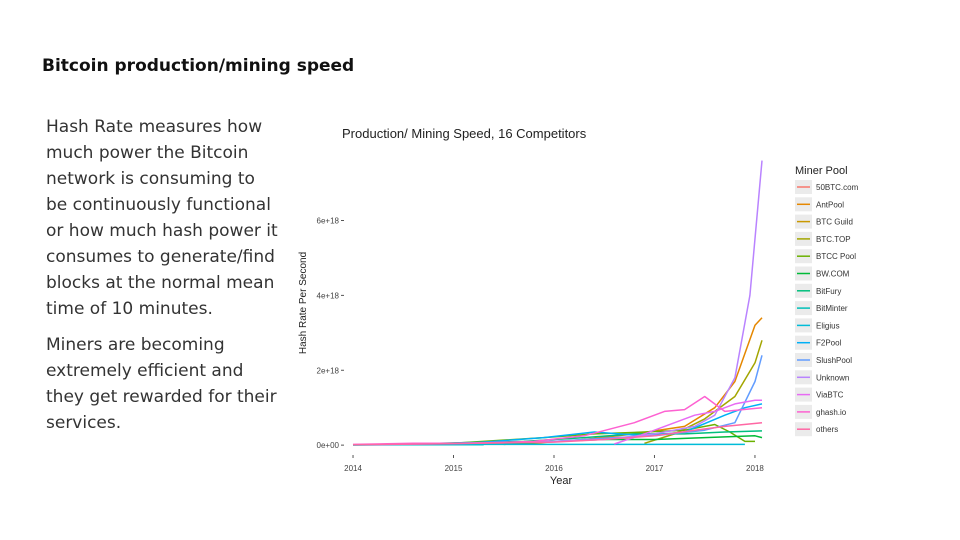 The height and width of the screenshot is (540, 960). I want to click on legend-label: BW.COM, so click(833, 274).